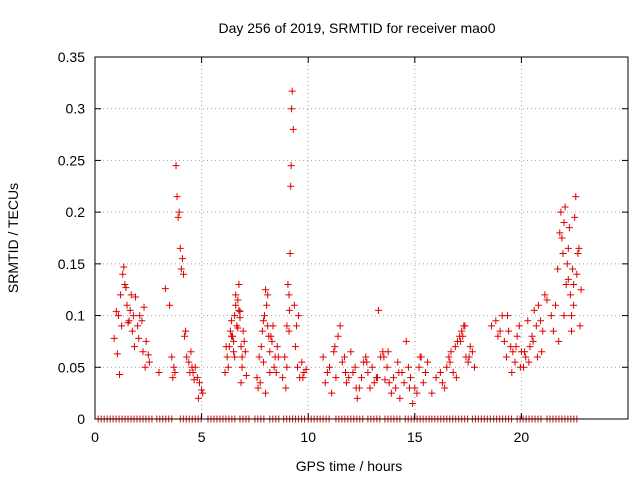 The image size is (640, 480). Describe the element at coordinates (415, 437) in the screenshot. I see `x-tick-label: 15` at that location.